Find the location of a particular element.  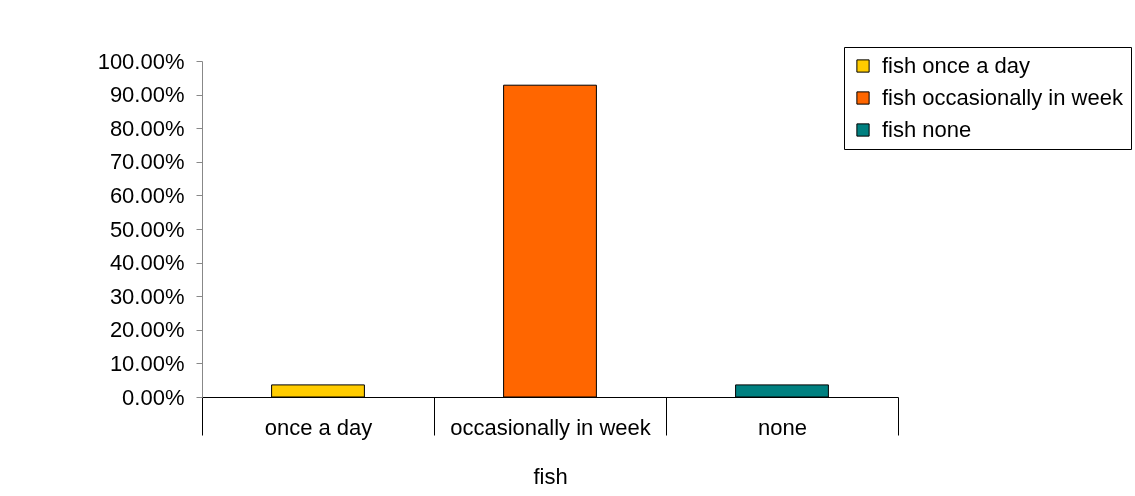

y-tick-label: 60.00% is located at coordinates (147, 195).